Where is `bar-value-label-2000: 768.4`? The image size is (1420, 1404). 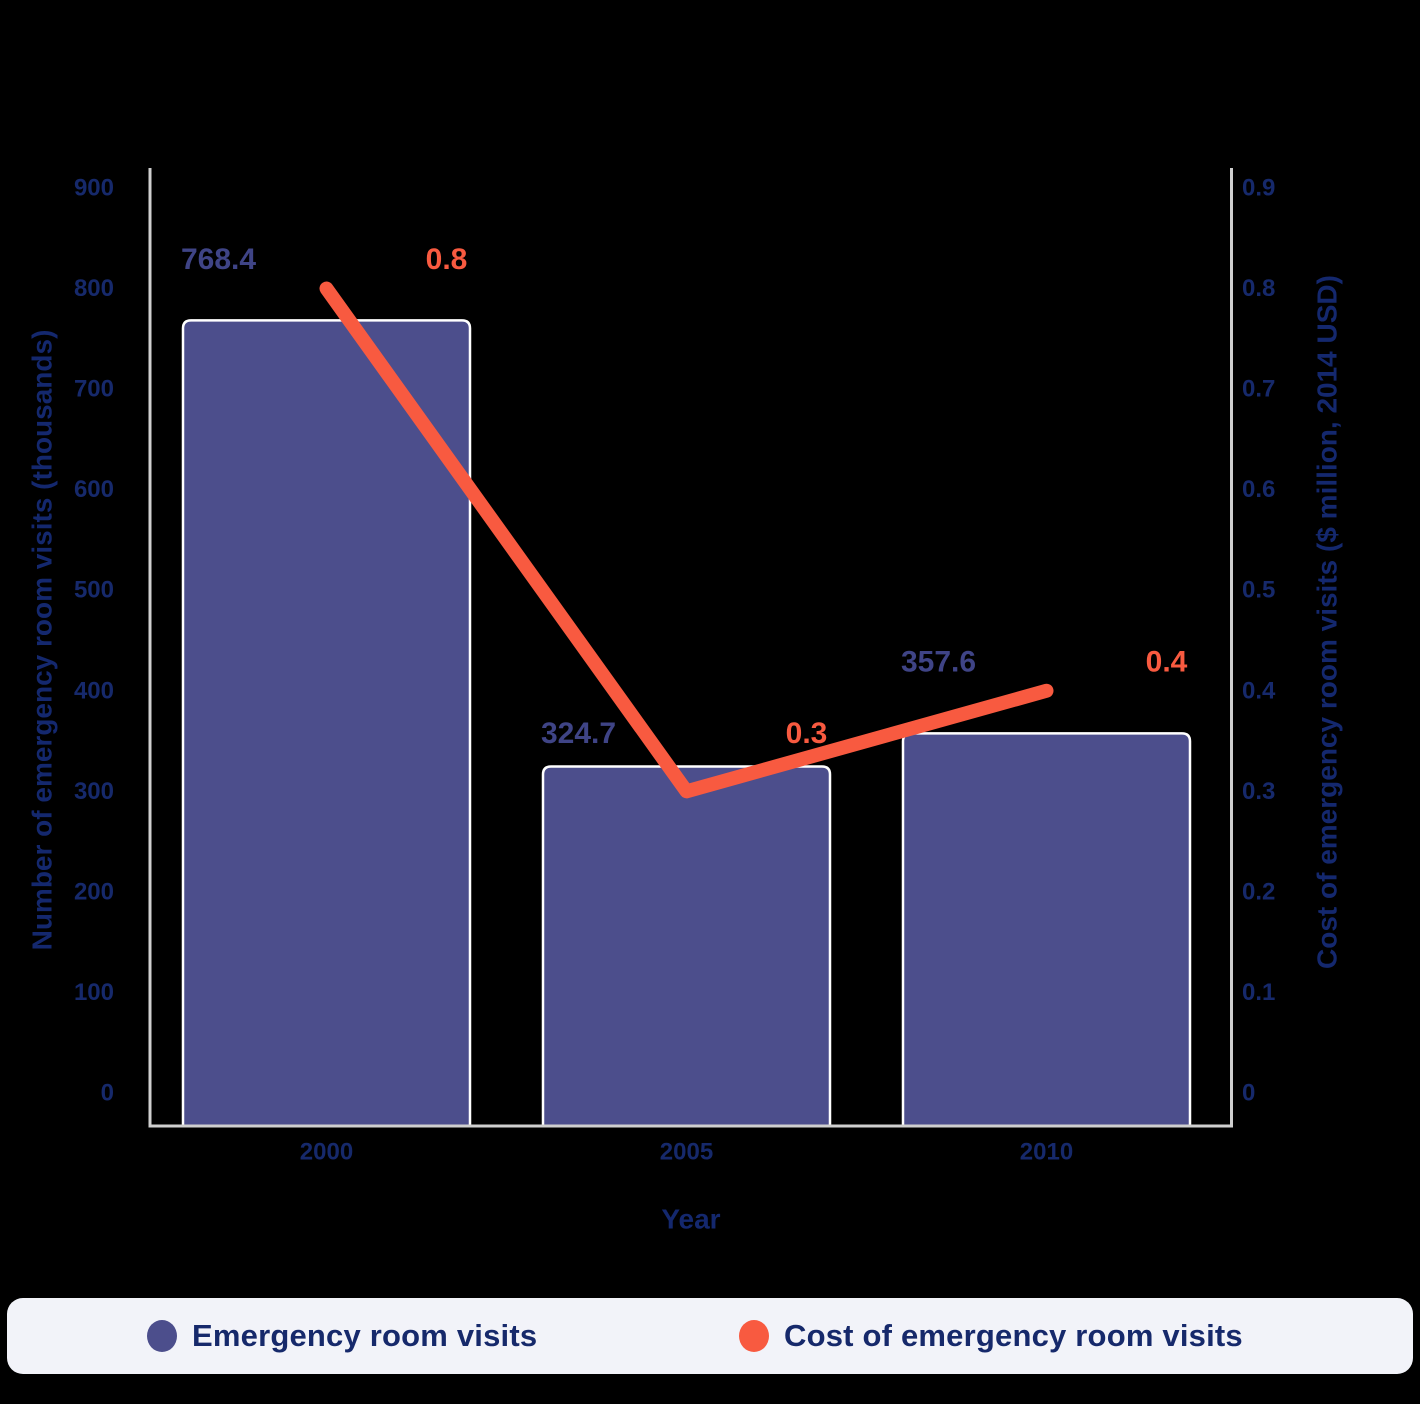
bar-value-label-2000: 768.4 is located at coordinates (218, 259).